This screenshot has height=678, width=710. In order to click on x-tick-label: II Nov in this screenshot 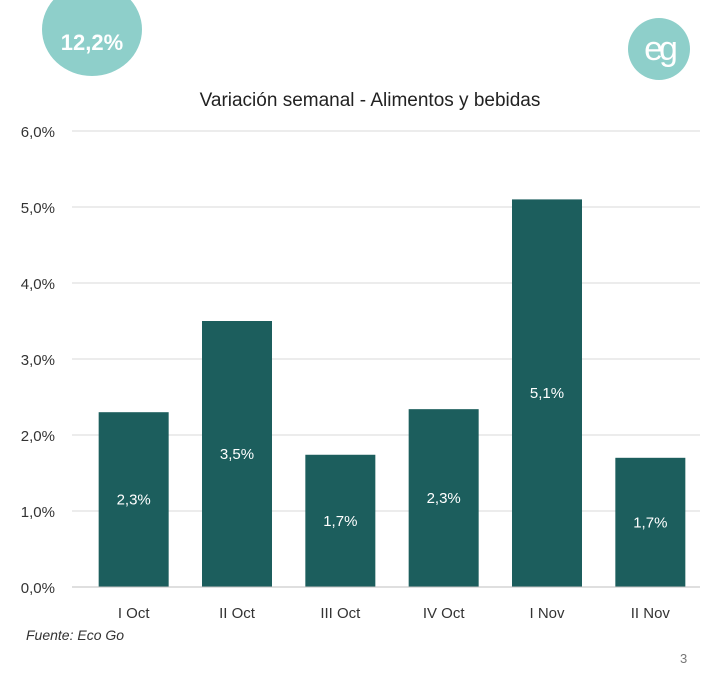, I will do `click(651, 613)`.